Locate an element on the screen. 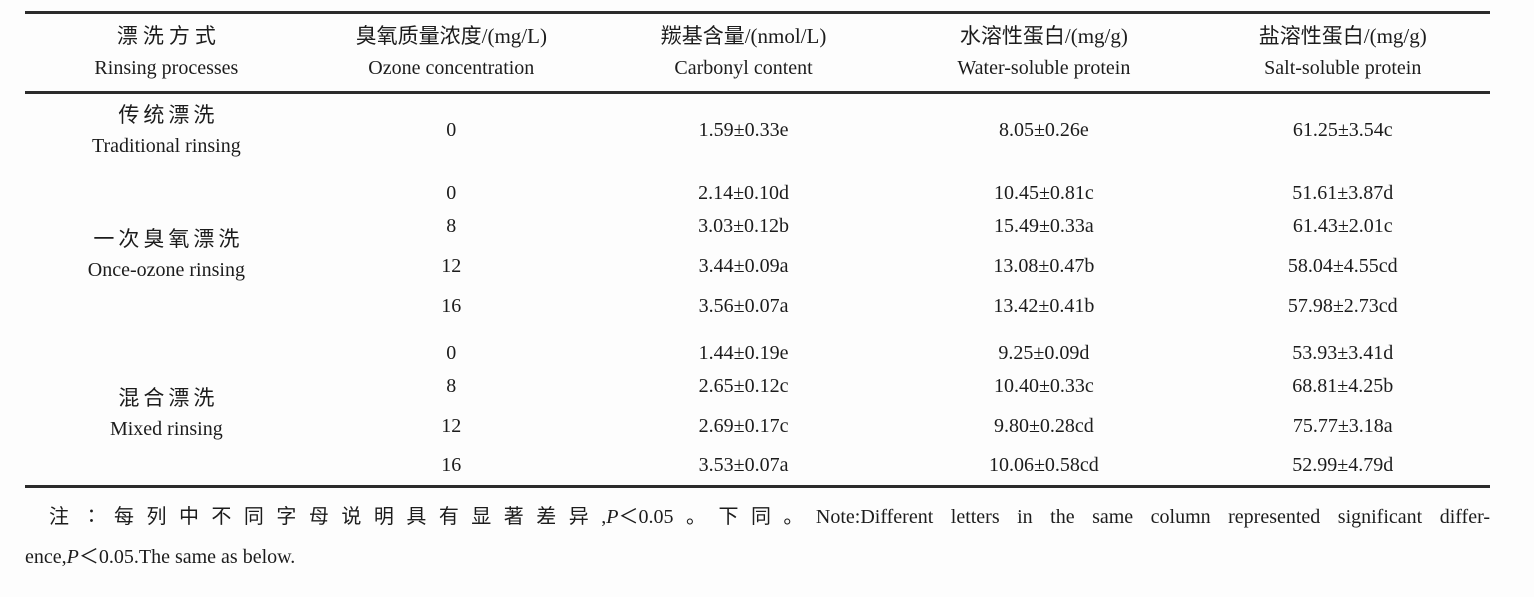  column-header-salt-soluble-protein: 盐溶性蛋白/(mg/g) Salt-soluble protein is located at coordinates (1342, 53).